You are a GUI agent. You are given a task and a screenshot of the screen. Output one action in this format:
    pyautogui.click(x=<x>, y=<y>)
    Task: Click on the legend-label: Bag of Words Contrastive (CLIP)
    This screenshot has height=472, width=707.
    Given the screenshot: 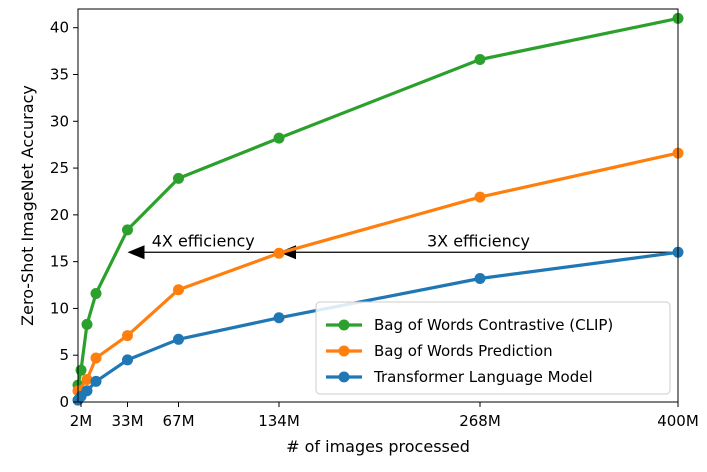 What is the action you would take?
    pyautogui.click(x=493, y=325)
    